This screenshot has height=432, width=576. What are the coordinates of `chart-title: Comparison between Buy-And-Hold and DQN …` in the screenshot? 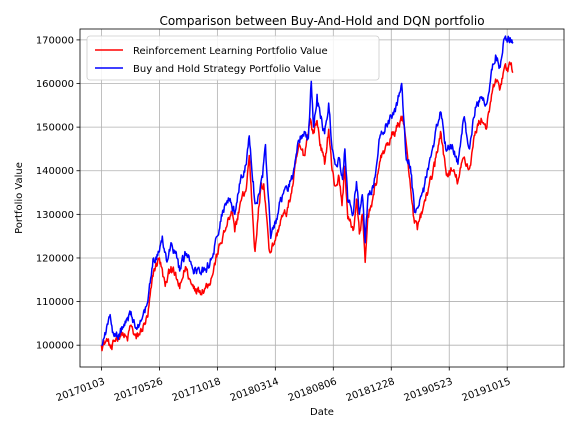 It's located at (321, 21).